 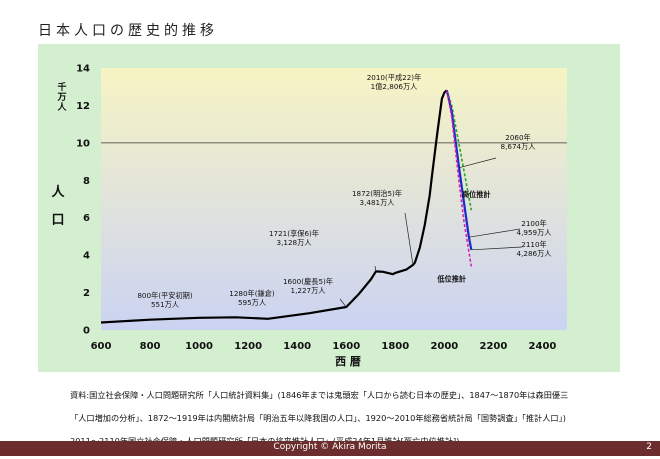 What do you see at coordinates (86, 218) in the screenshot?
I see `y-tick-label: 6` at bounding box center [86, 218].